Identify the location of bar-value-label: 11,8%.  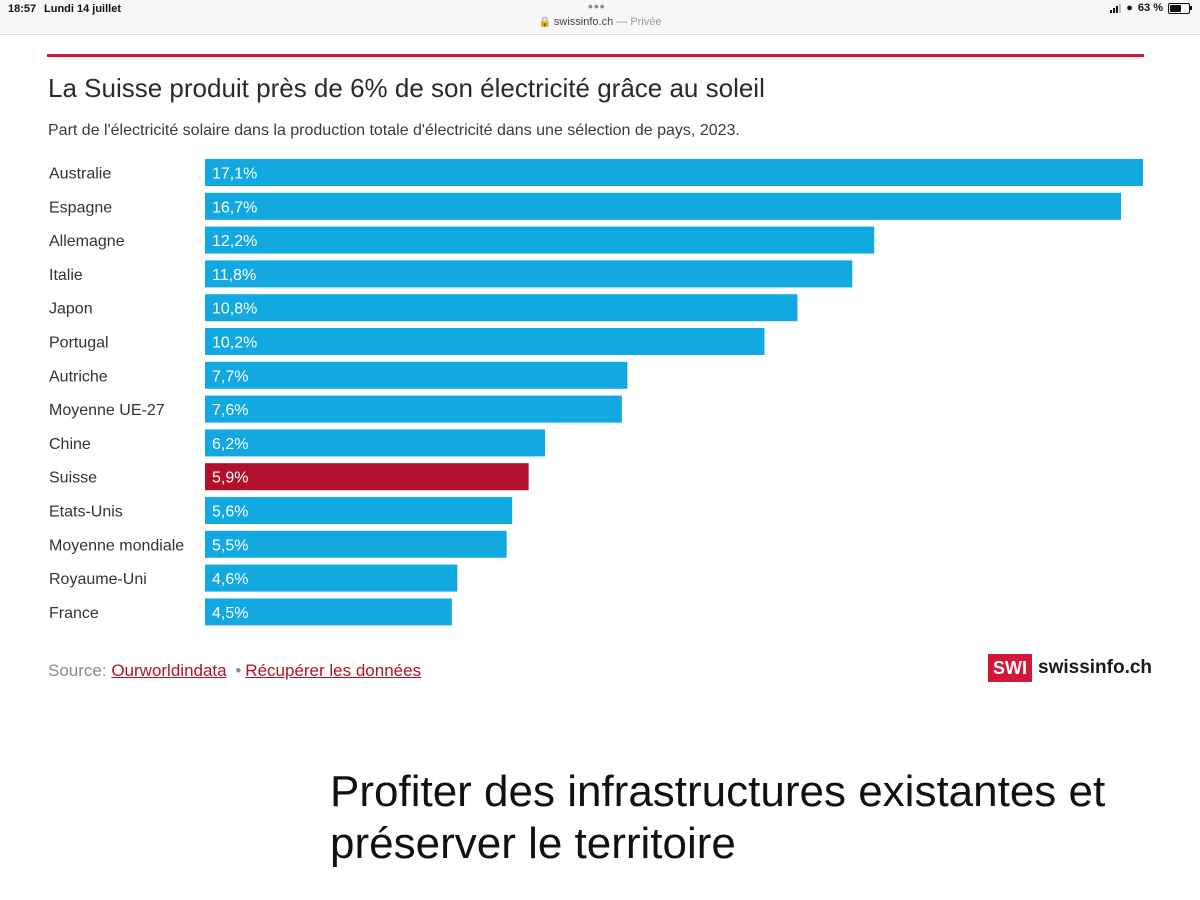
(234, 275).